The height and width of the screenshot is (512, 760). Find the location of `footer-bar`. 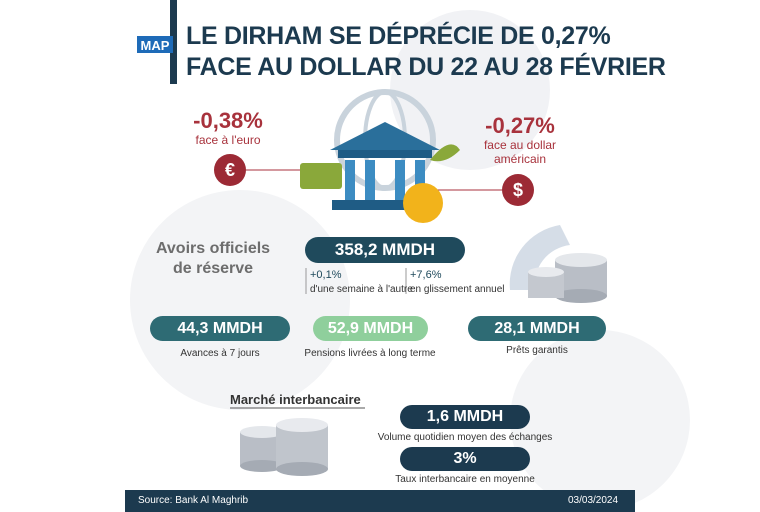

footer-bar is located at coordinates (380, 501).